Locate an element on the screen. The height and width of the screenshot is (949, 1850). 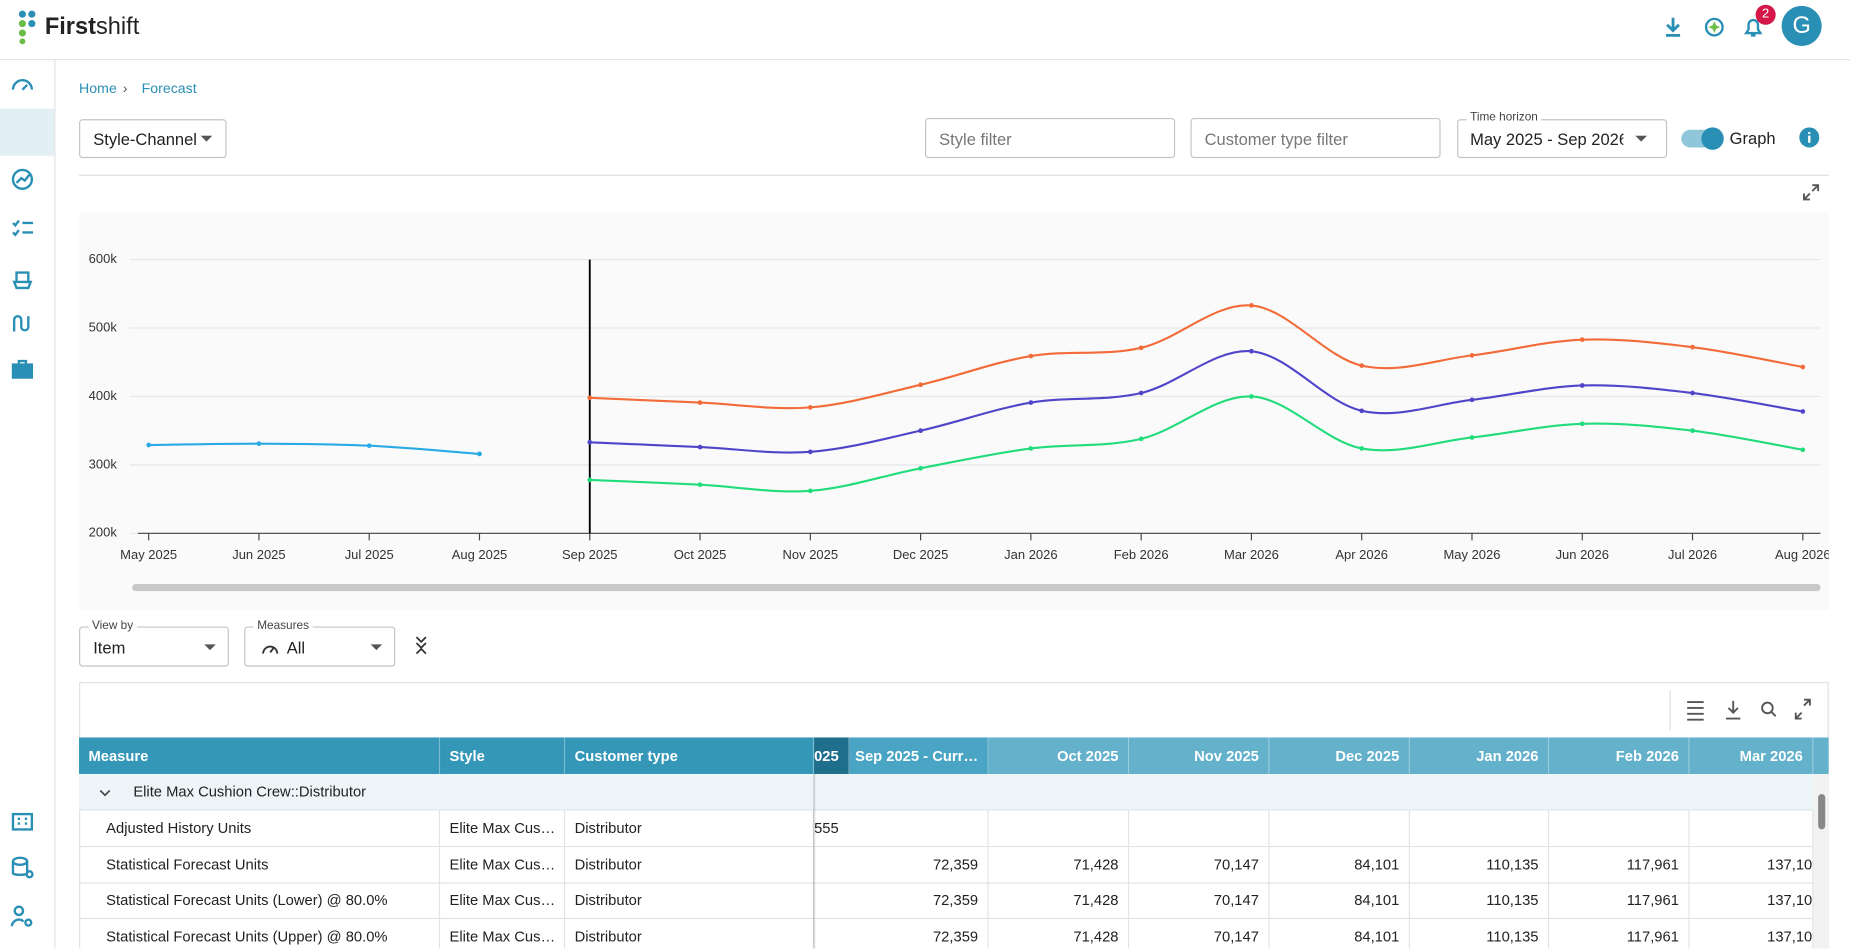
column-header: Oct 2025 is located at coordinates (1059, 755).